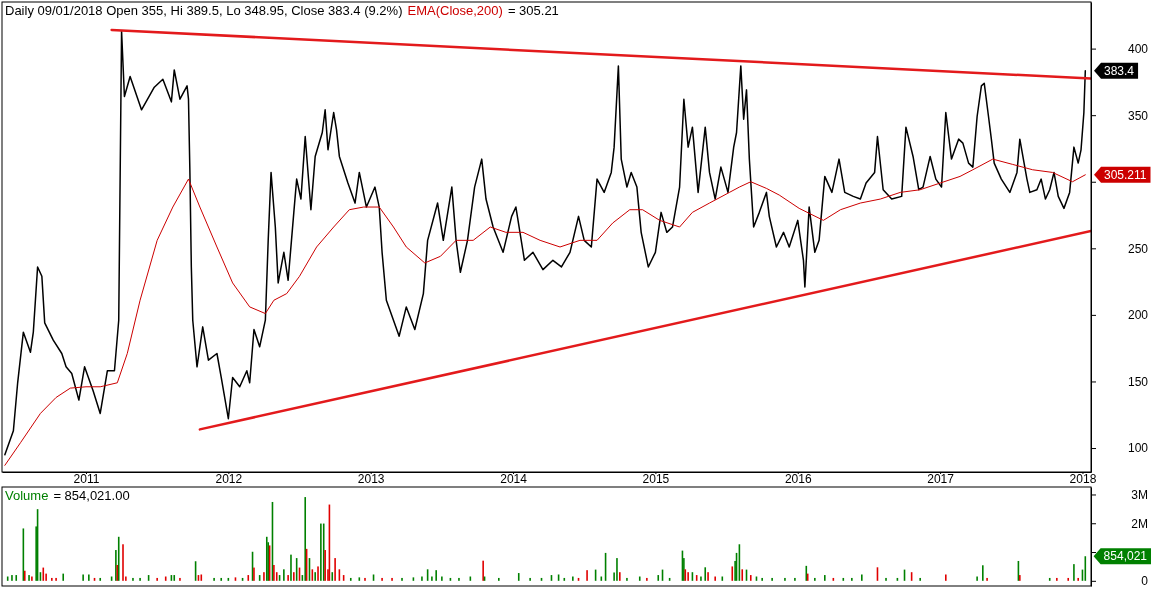  What do you see at coordinates (1138, 381) in the screenshot?
I see `y-tick-label: 150` at bounding box center [1138, 381].